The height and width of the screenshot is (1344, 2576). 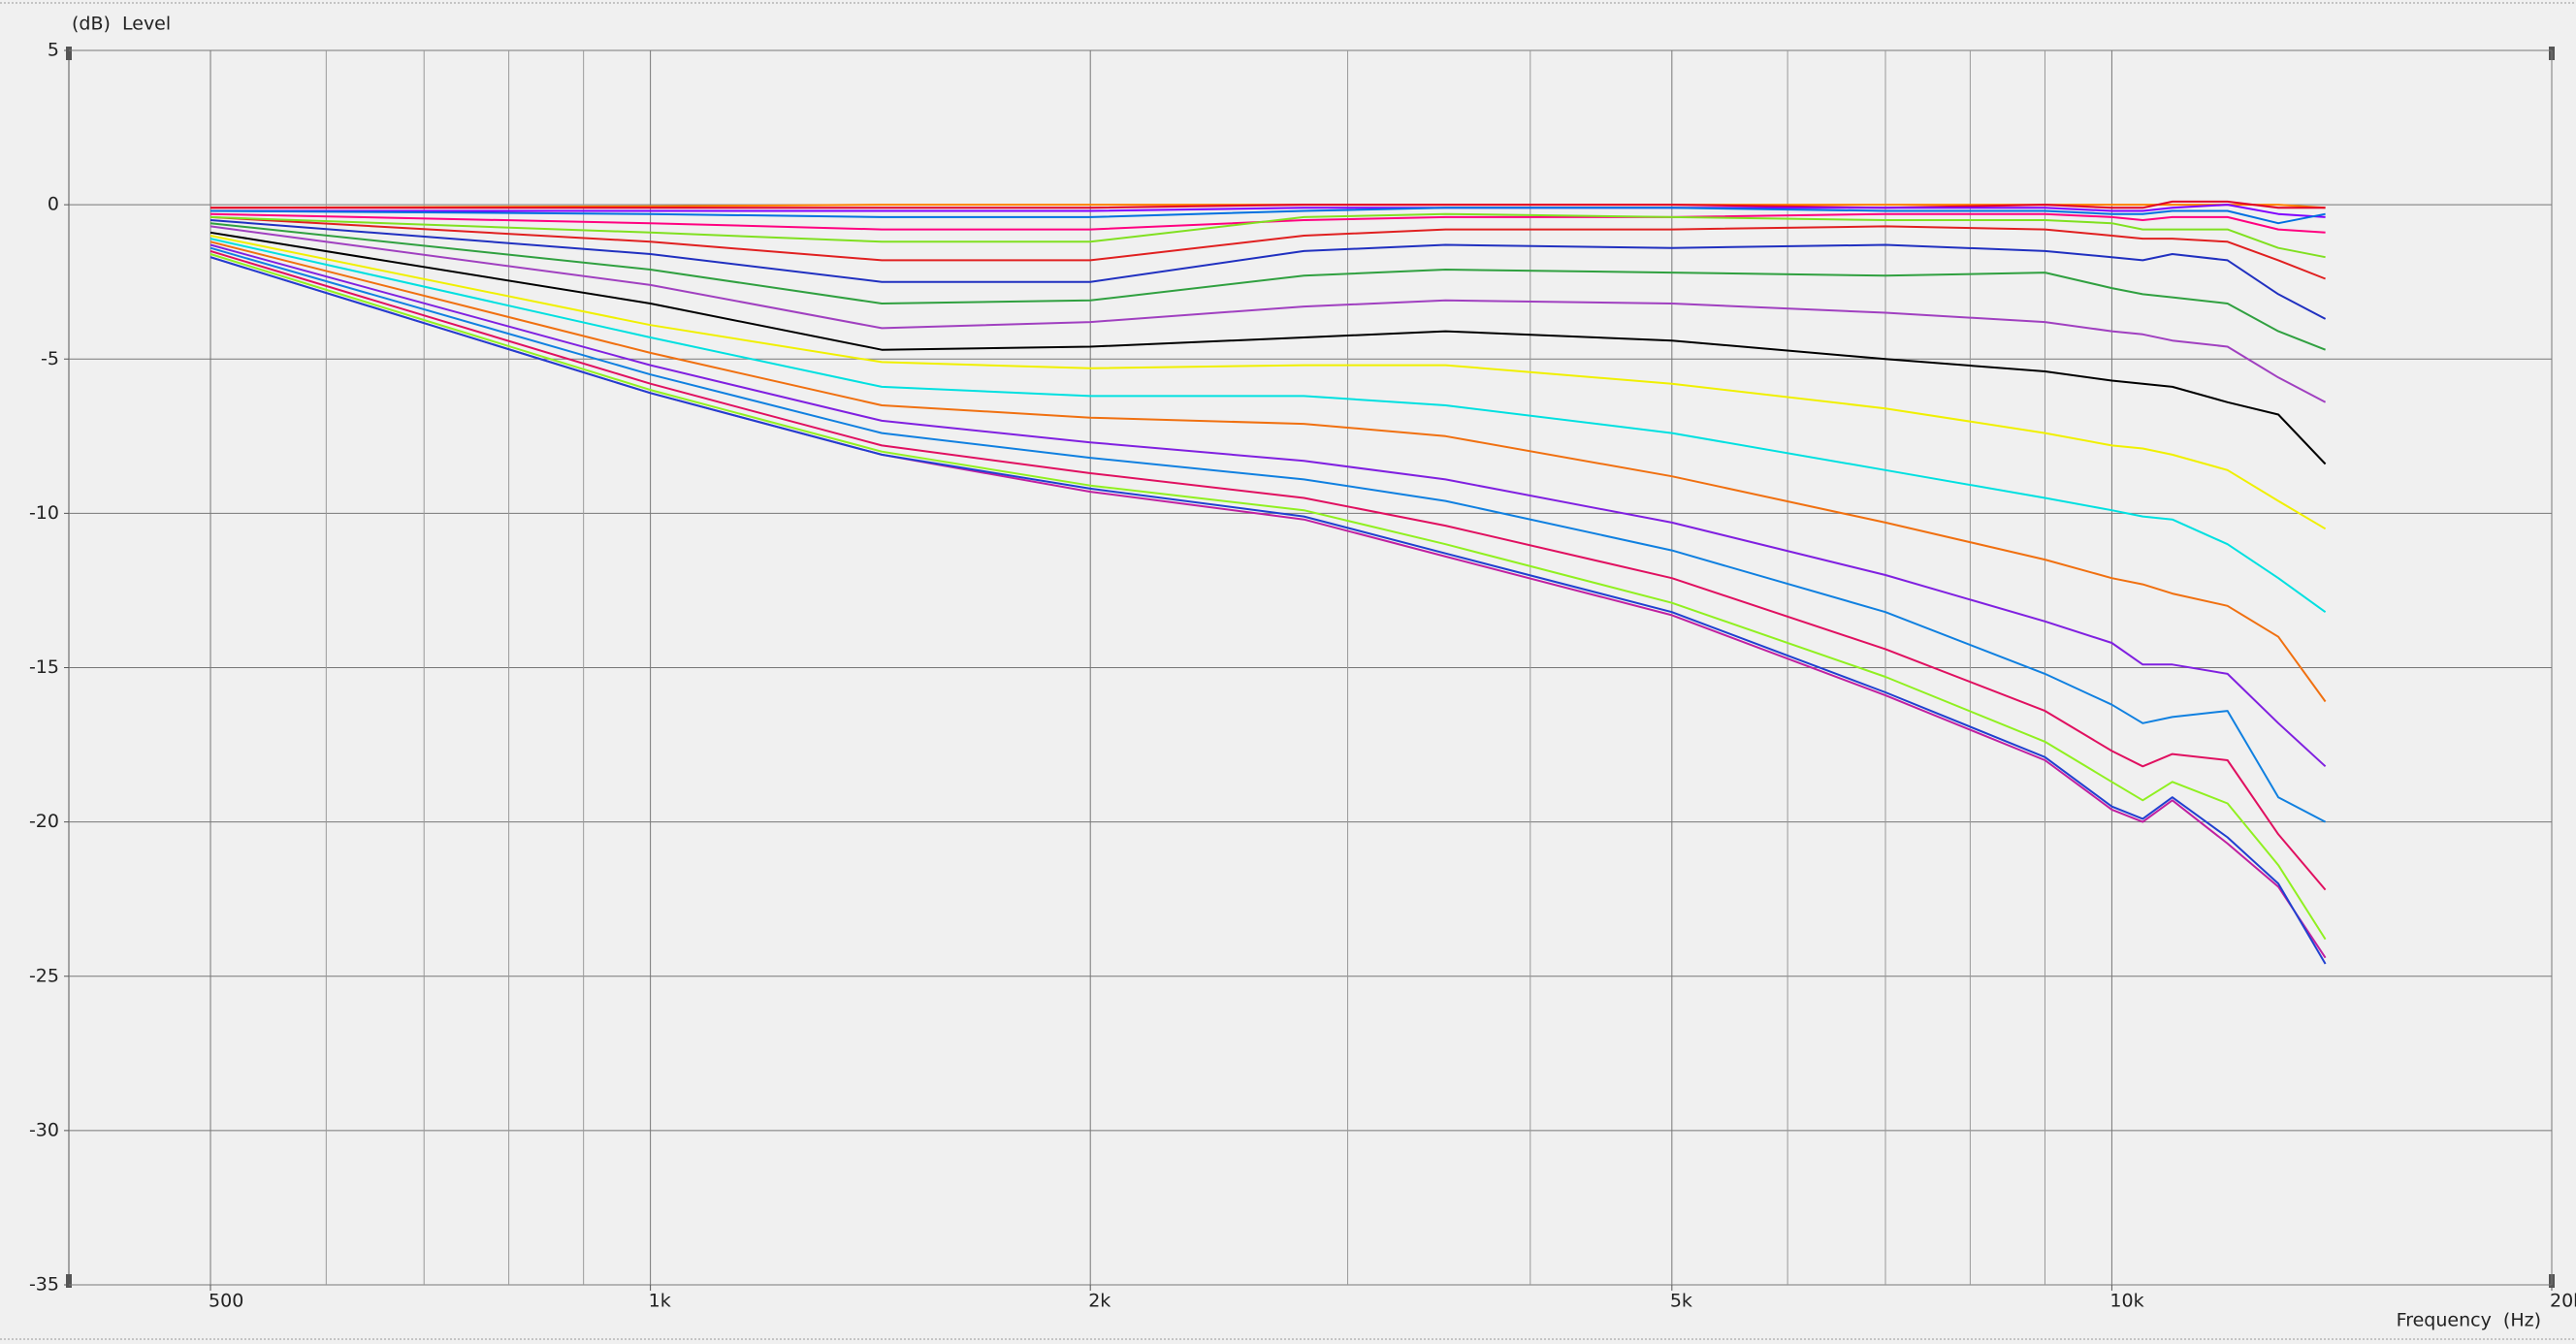 What do you see at coordinates (53, 204) in the screenshot?
I see `y-tick-label: 0` at bounding box center [53, 204].